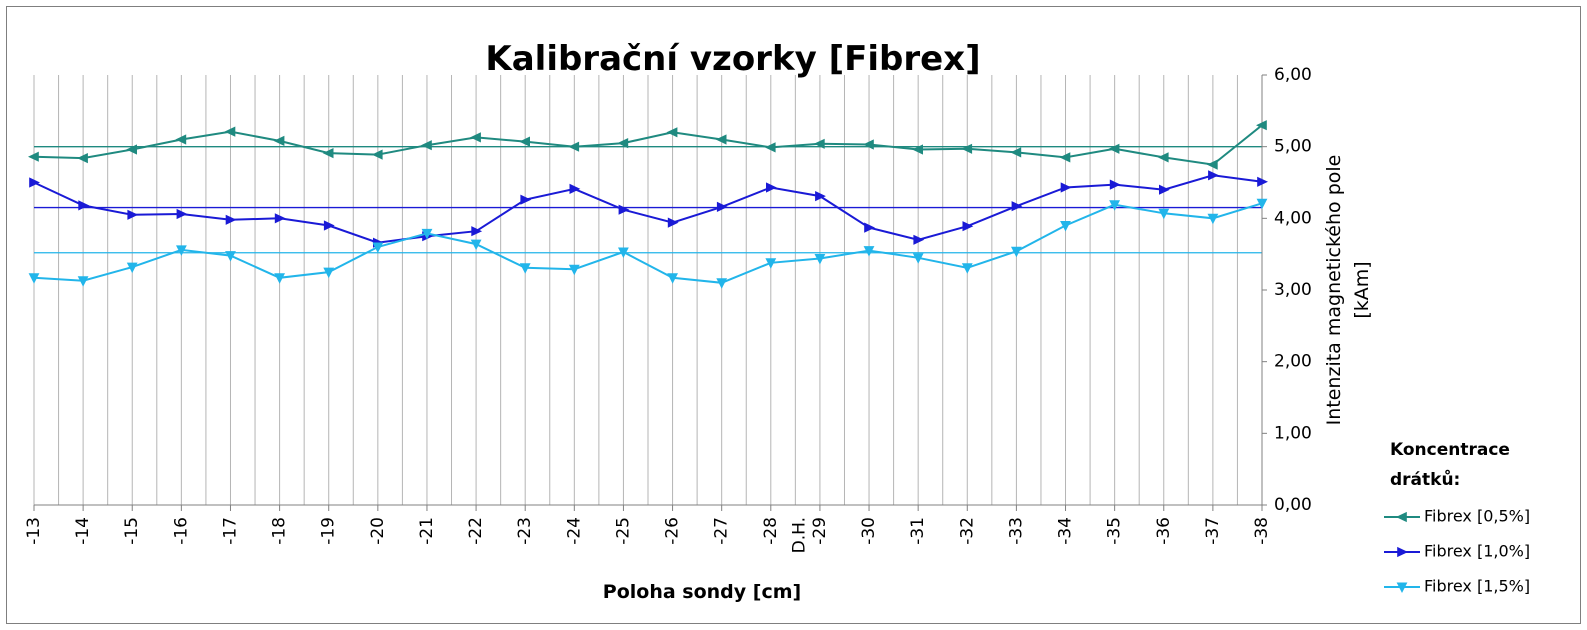  Describe the element at coordinates (623, 531) in the screenshot. I see `x-tick-label-12: -25` at that location.